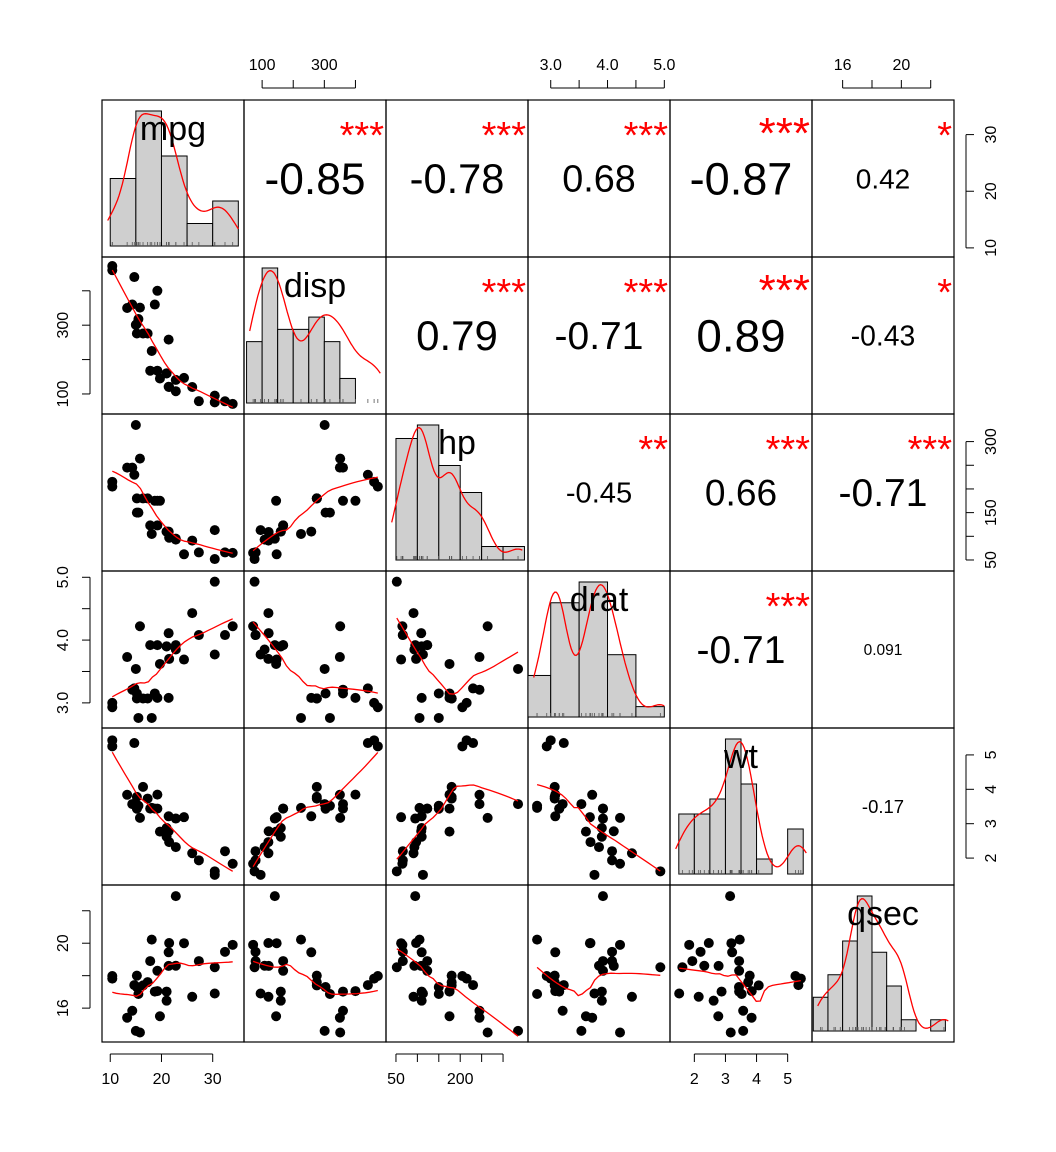  I want to click on panel-wt-drat, so click(599, 806).